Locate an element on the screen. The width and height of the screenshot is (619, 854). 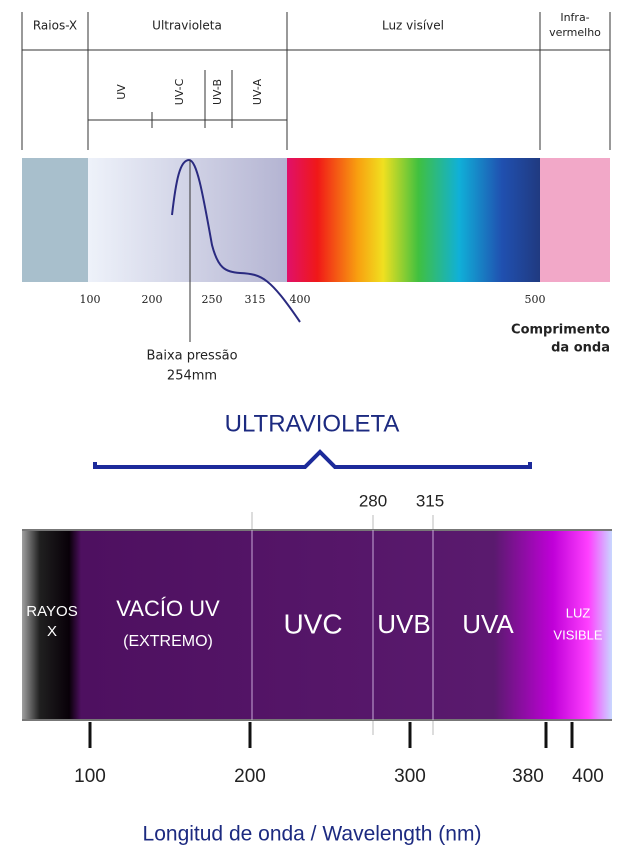
axis-label: da onda is located at coordinates (580, 348).